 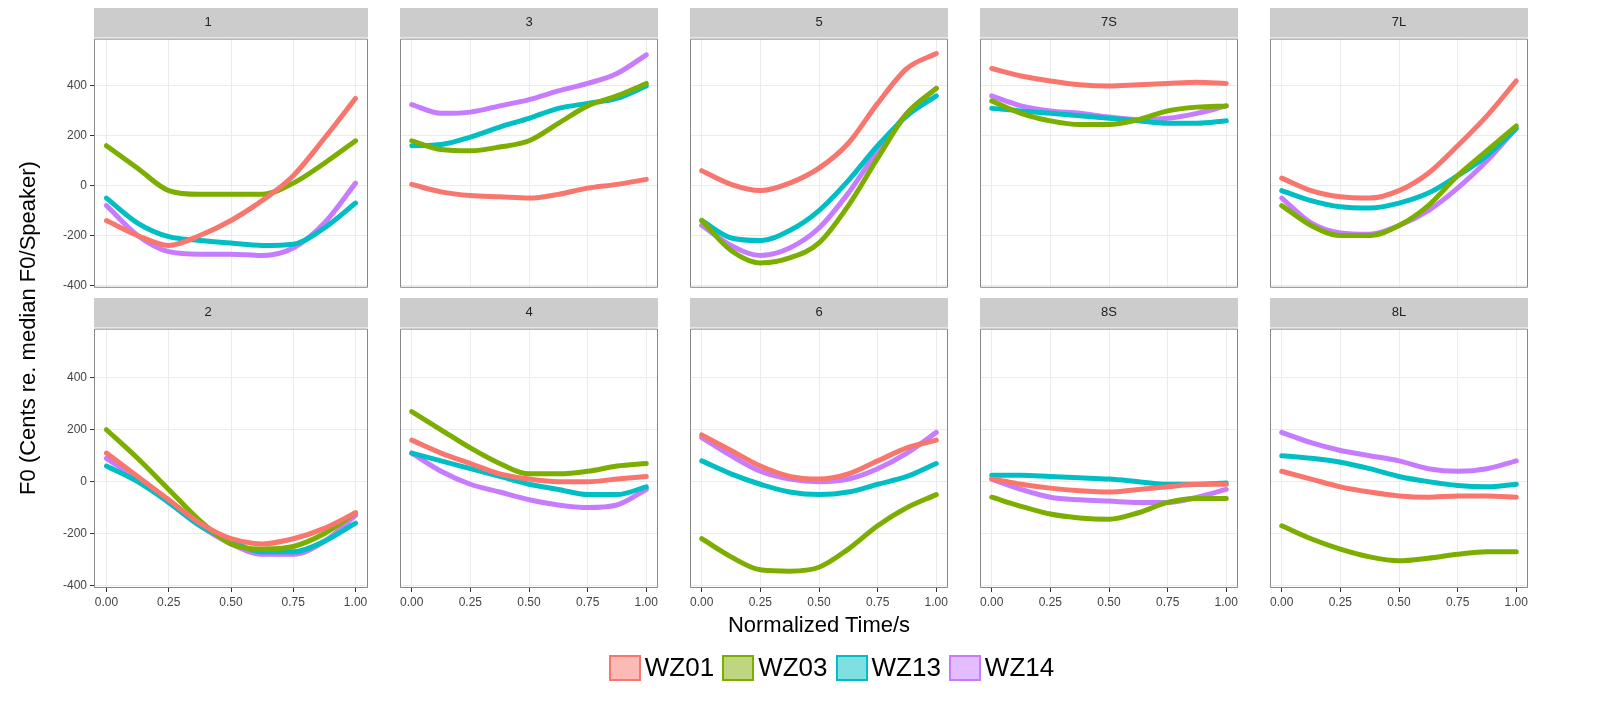 What do you see at coordinates (819, 312) in the screenshot?
I see `chart-title: 6` at bounding box center [819, 312].